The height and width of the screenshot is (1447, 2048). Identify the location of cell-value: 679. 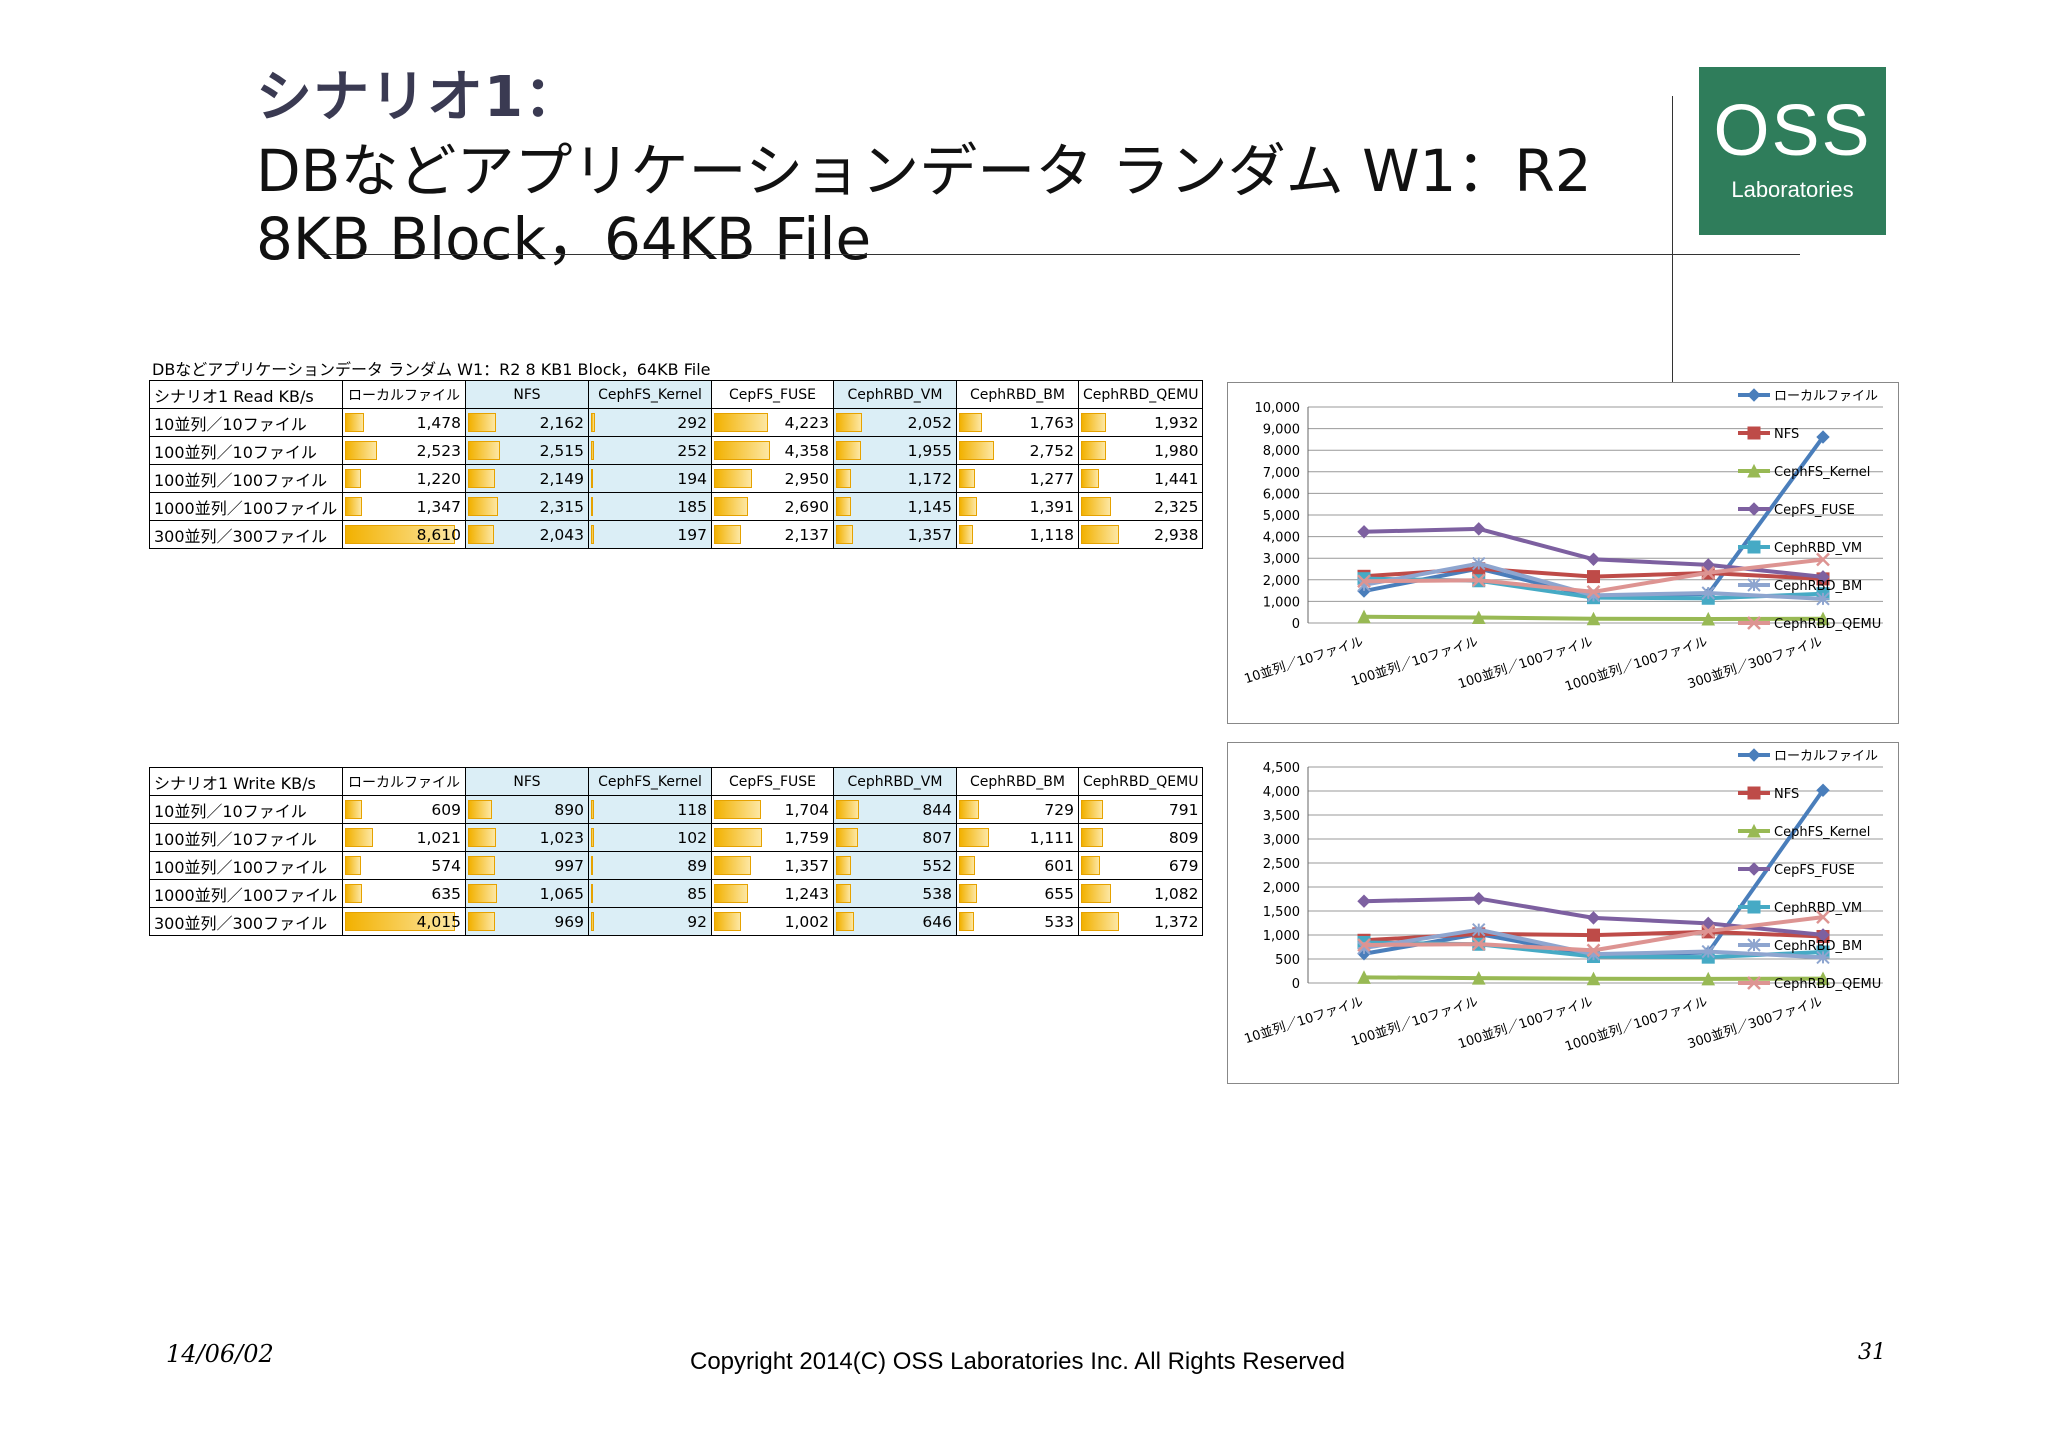
(1183, 865).